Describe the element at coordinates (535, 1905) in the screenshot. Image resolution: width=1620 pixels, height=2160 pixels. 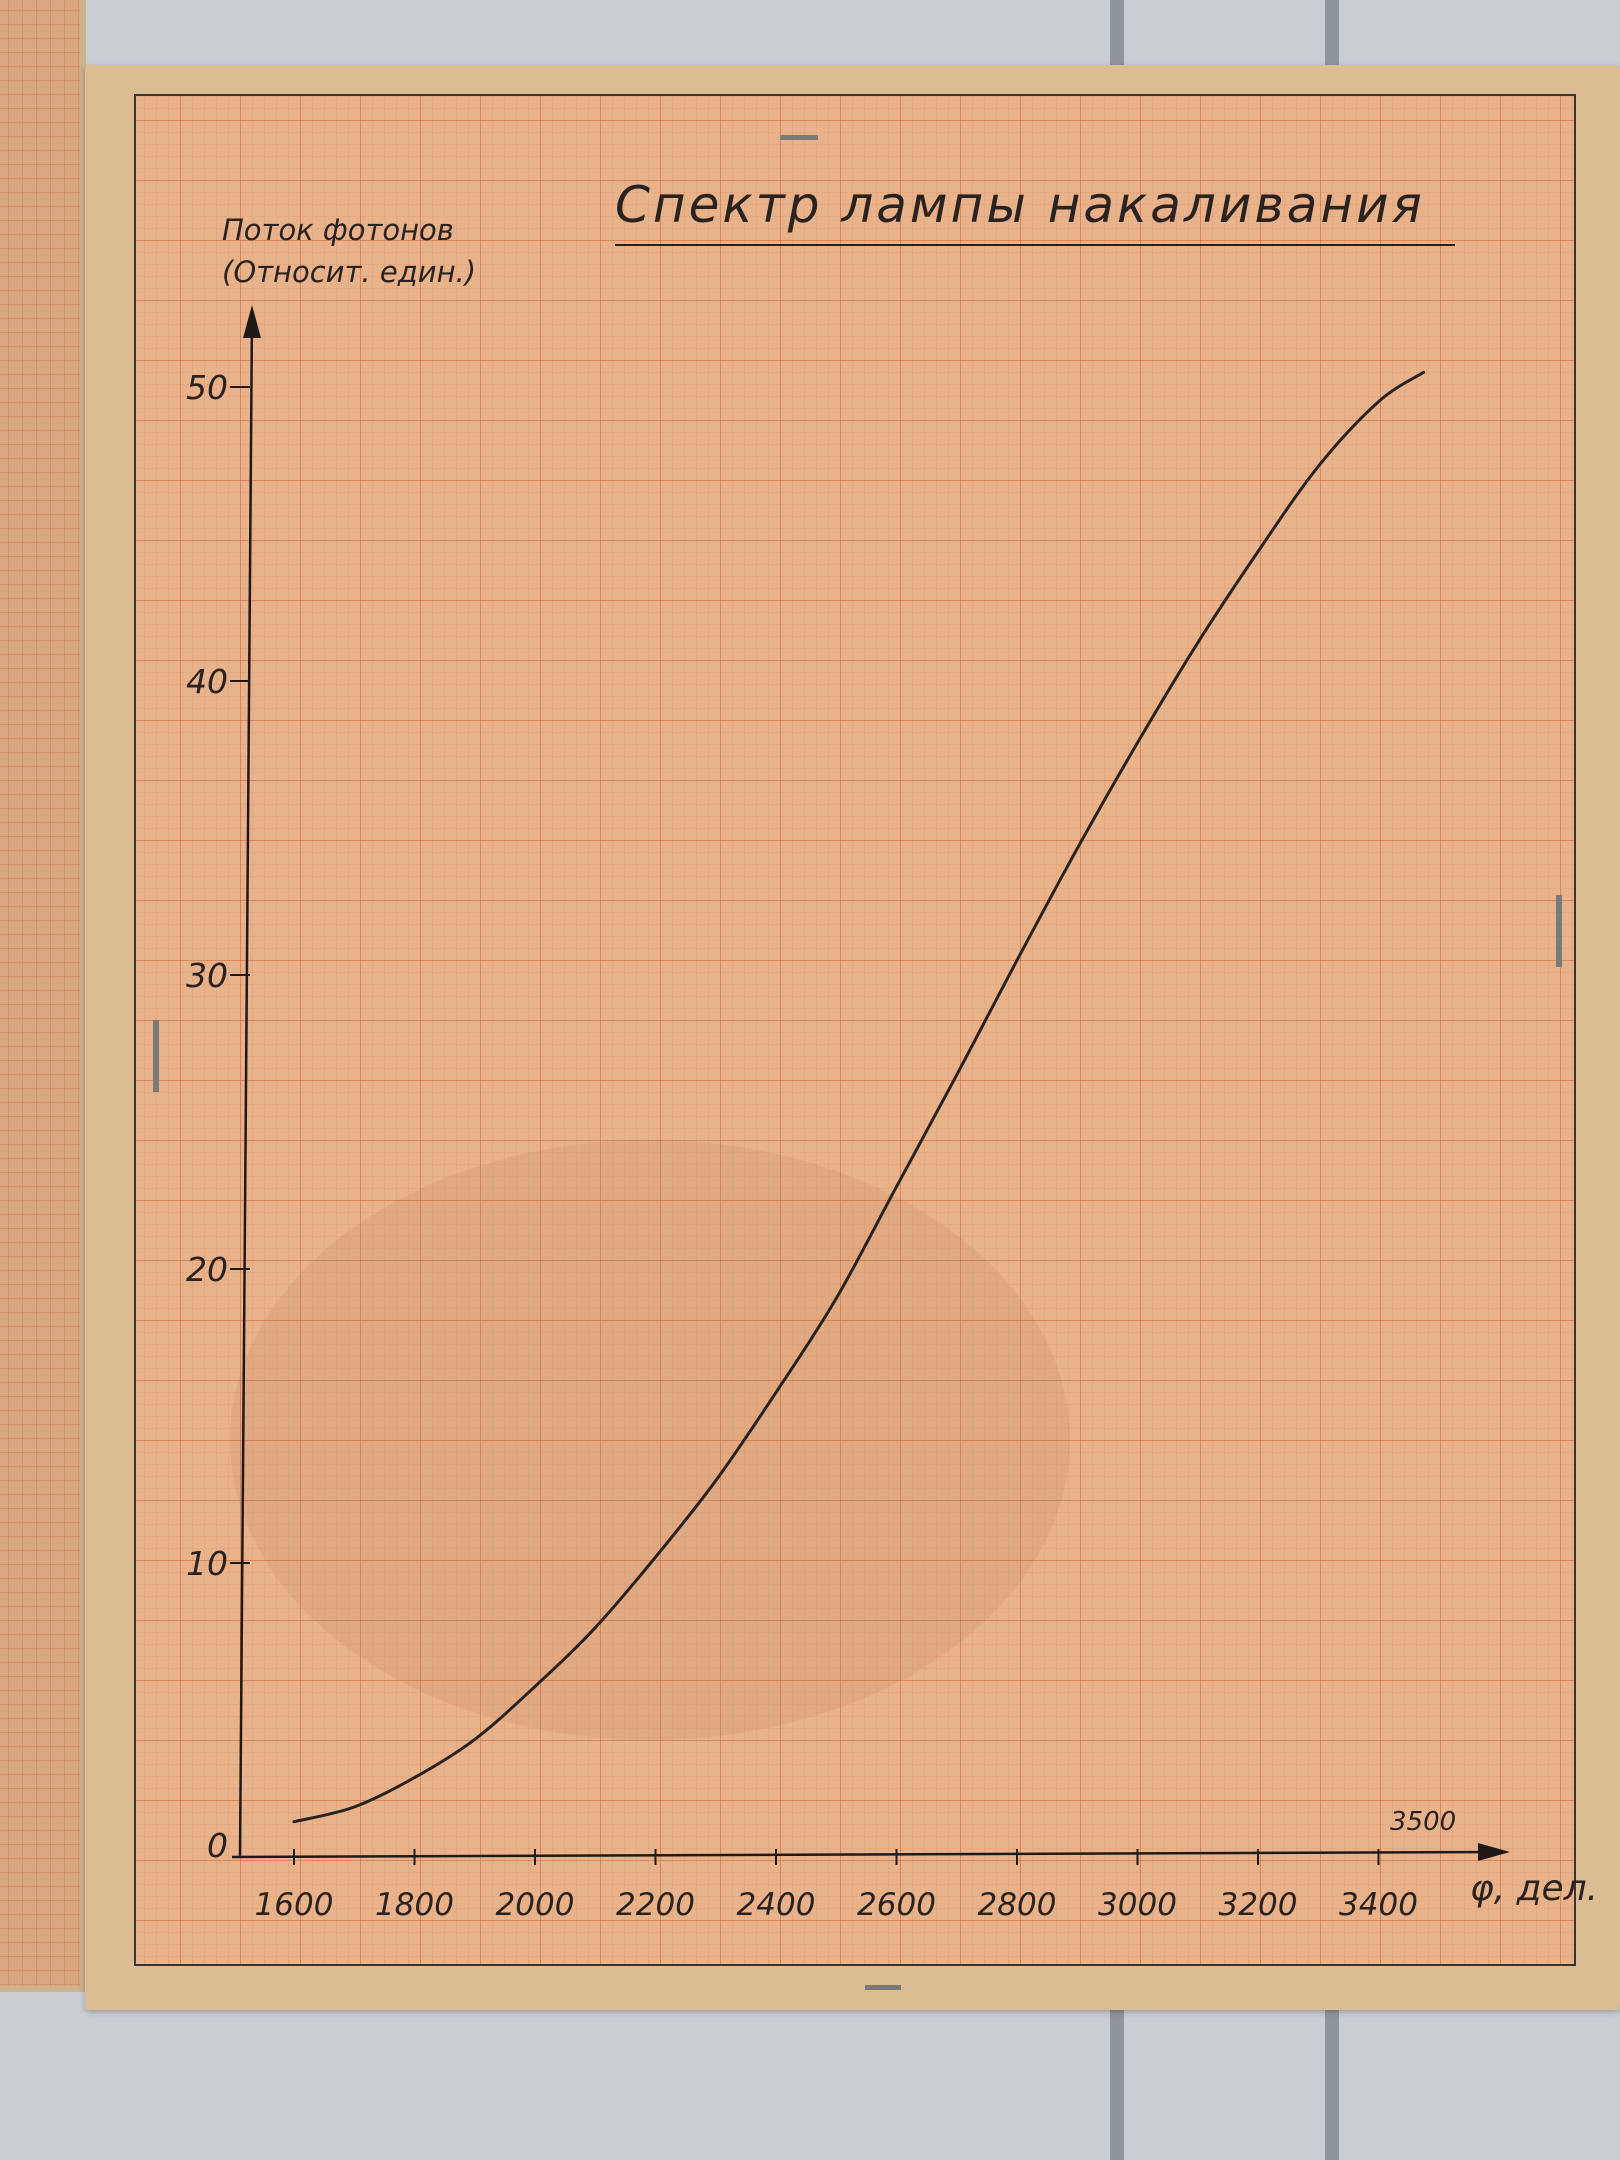
I see `x-tick-label: 2000` at that location.